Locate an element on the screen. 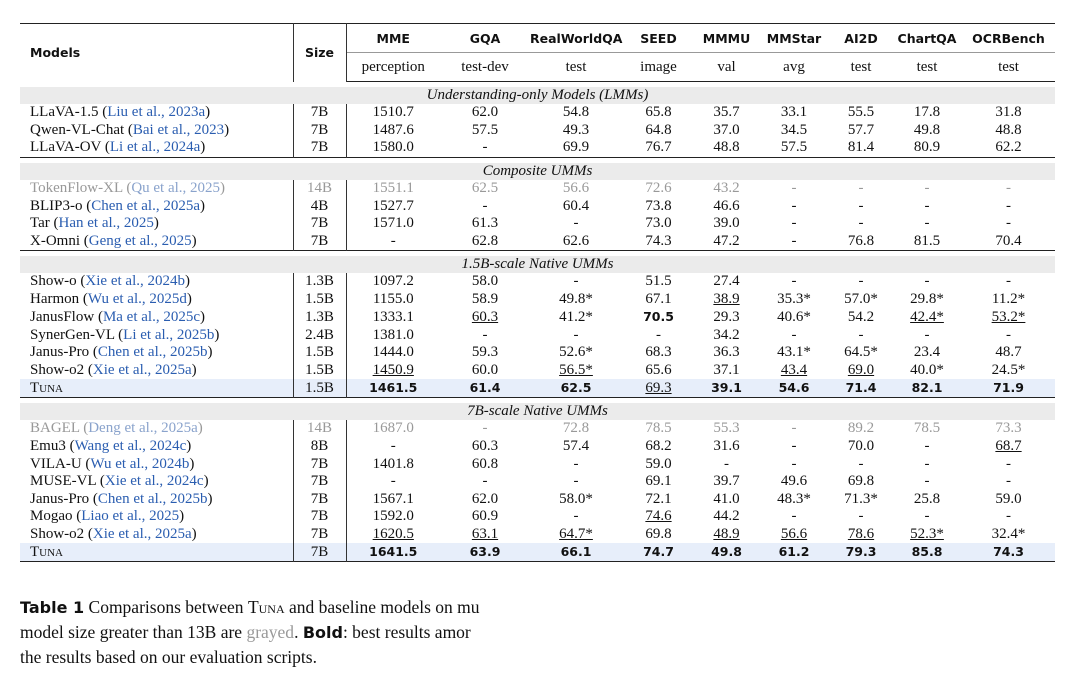 This screenshot has height=682, width=1080. score: 60.4 is located at coordinates (576, 205).